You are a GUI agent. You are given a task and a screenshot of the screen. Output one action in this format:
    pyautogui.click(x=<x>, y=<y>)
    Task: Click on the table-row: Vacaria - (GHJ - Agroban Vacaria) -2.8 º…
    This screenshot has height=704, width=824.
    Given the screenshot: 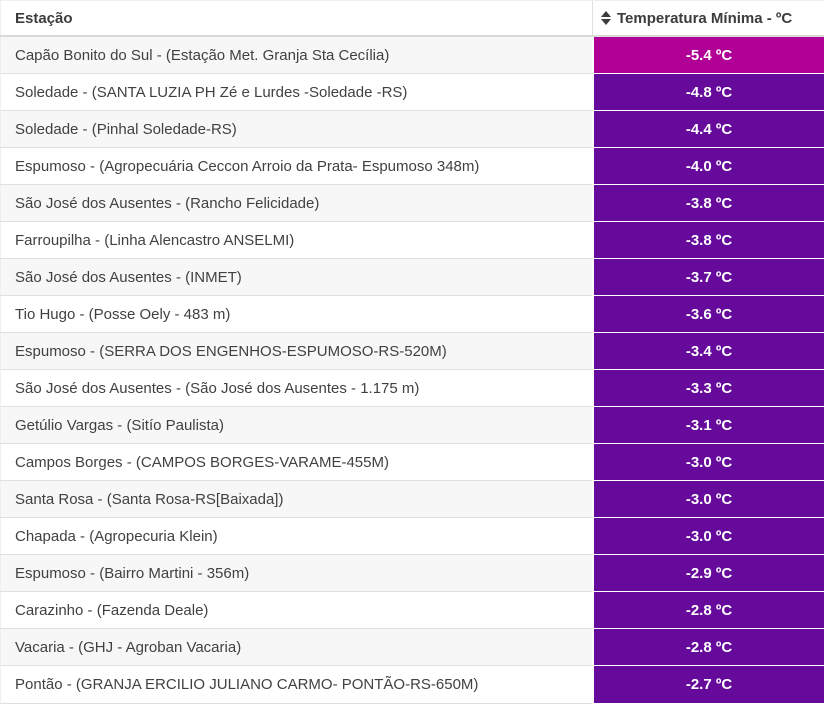 What is the action you would take?
    pyautogui.click(x=412, y=647)
    